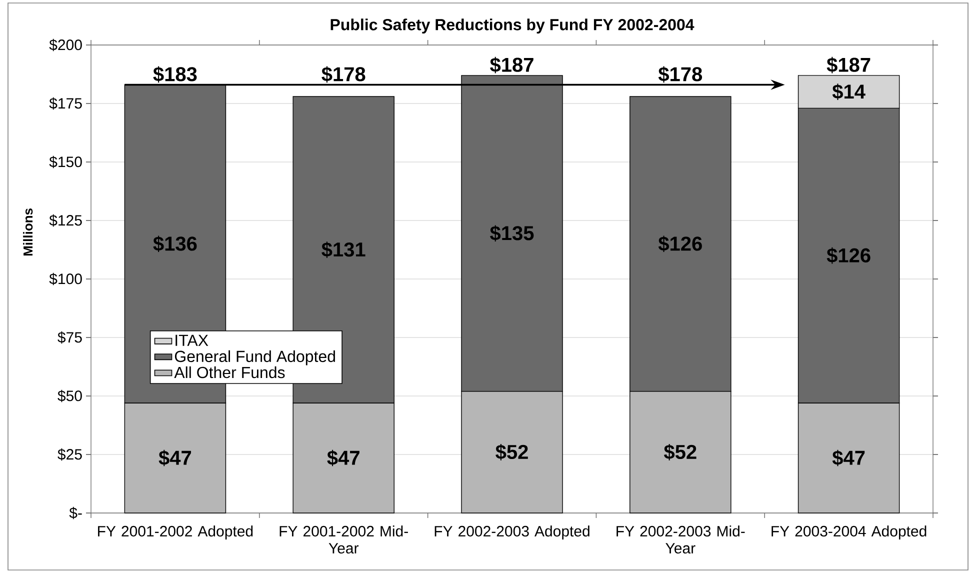 The image size is (976, 572). Describe the element at coordinates (65, 279) in the screenshot. I see `y-tick-label: $100` at that location.